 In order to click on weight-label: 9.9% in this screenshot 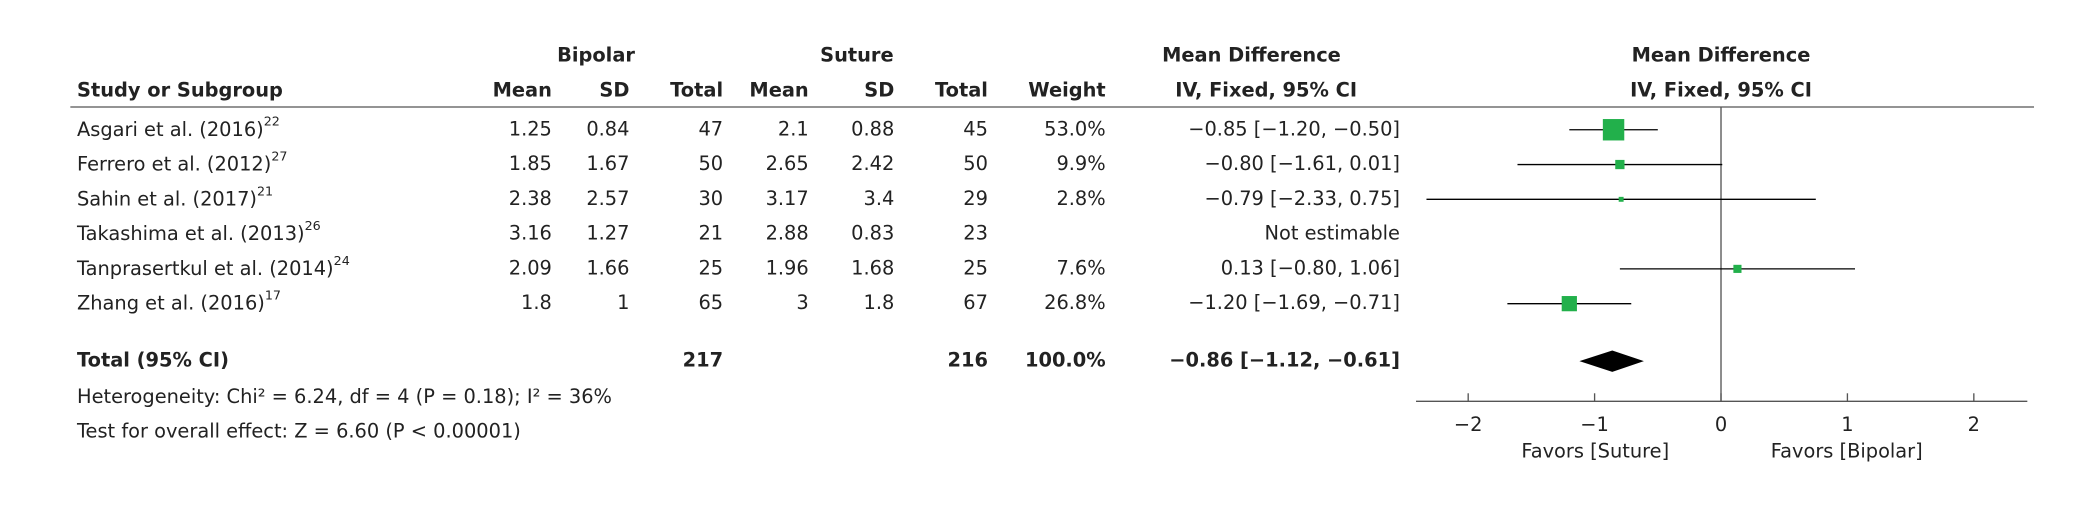, I will do `click(1080, 163)`.